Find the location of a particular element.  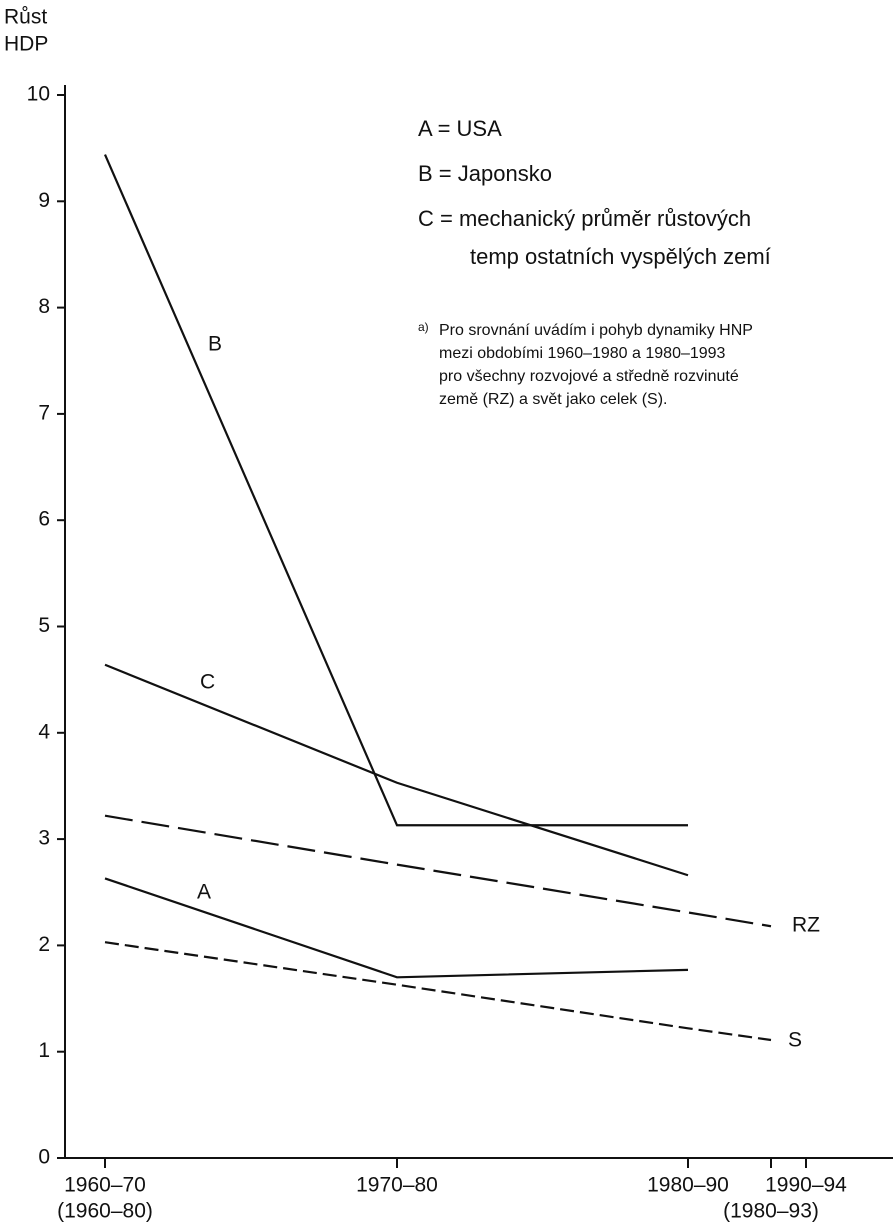

series-label: A is located at coordinates (204, 892).